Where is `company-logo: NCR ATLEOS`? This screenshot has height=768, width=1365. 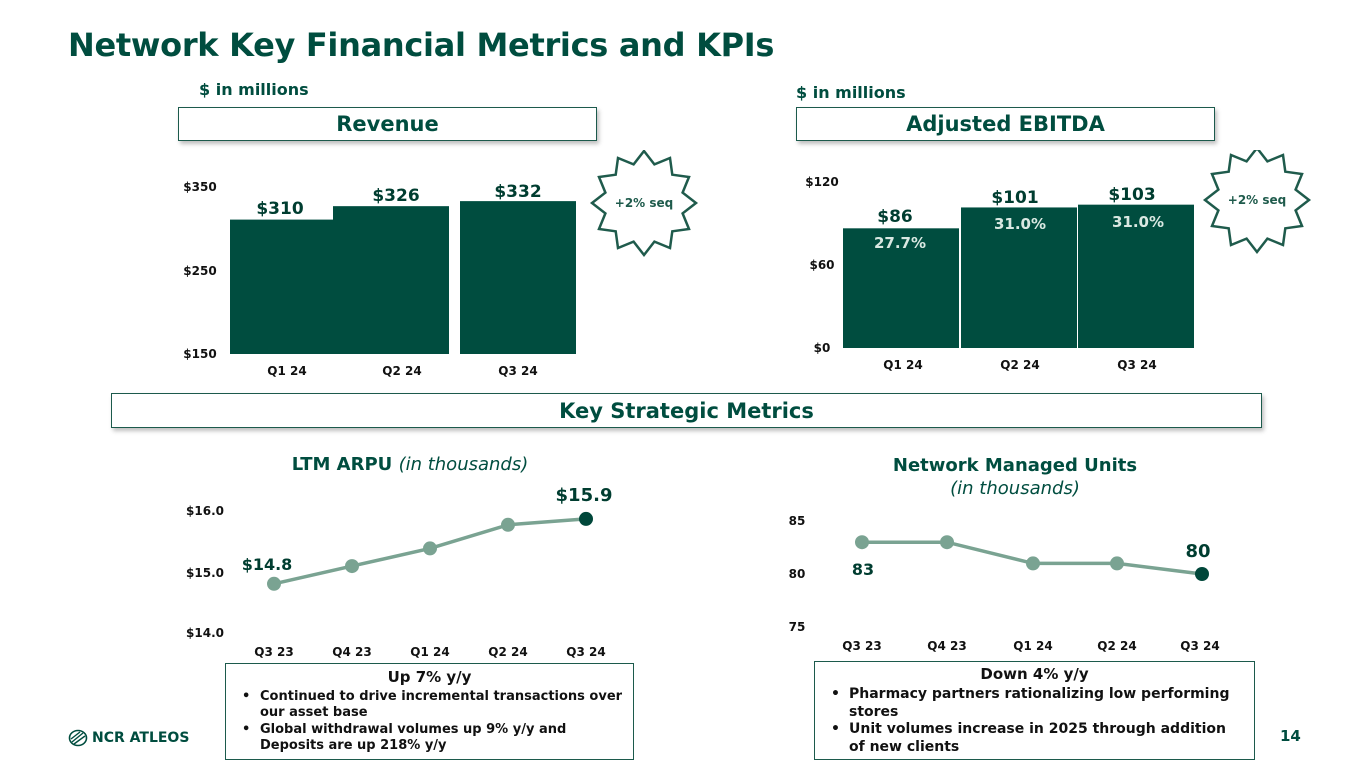 company-logo: NCR ATLEOS is located at coordinates (128, 738).